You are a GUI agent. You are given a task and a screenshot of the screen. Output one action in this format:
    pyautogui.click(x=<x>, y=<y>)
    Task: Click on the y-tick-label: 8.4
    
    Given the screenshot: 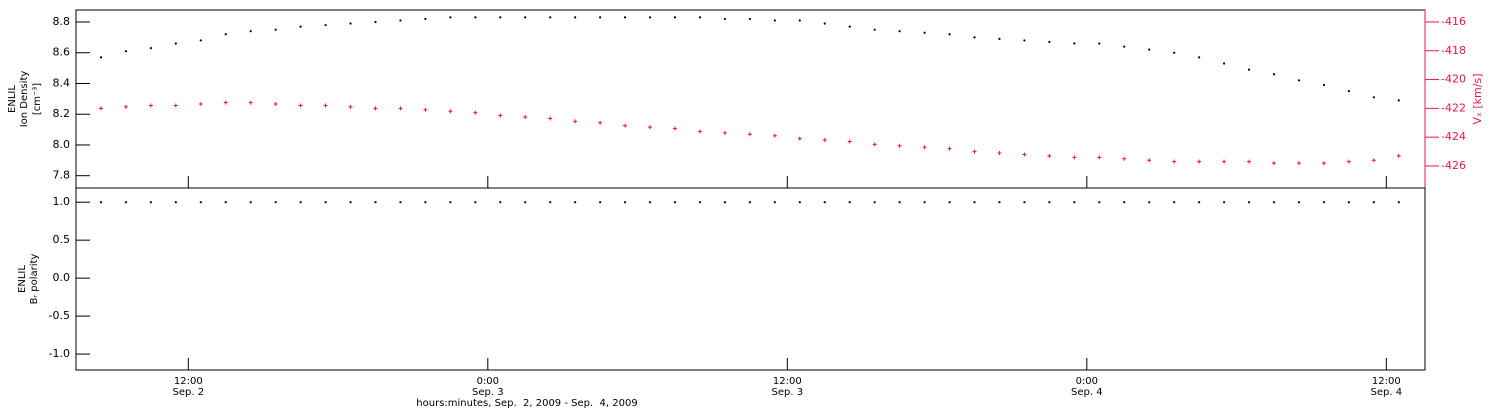 What is the action you would take?
    pyautogui.click(x=62, y=82)
    